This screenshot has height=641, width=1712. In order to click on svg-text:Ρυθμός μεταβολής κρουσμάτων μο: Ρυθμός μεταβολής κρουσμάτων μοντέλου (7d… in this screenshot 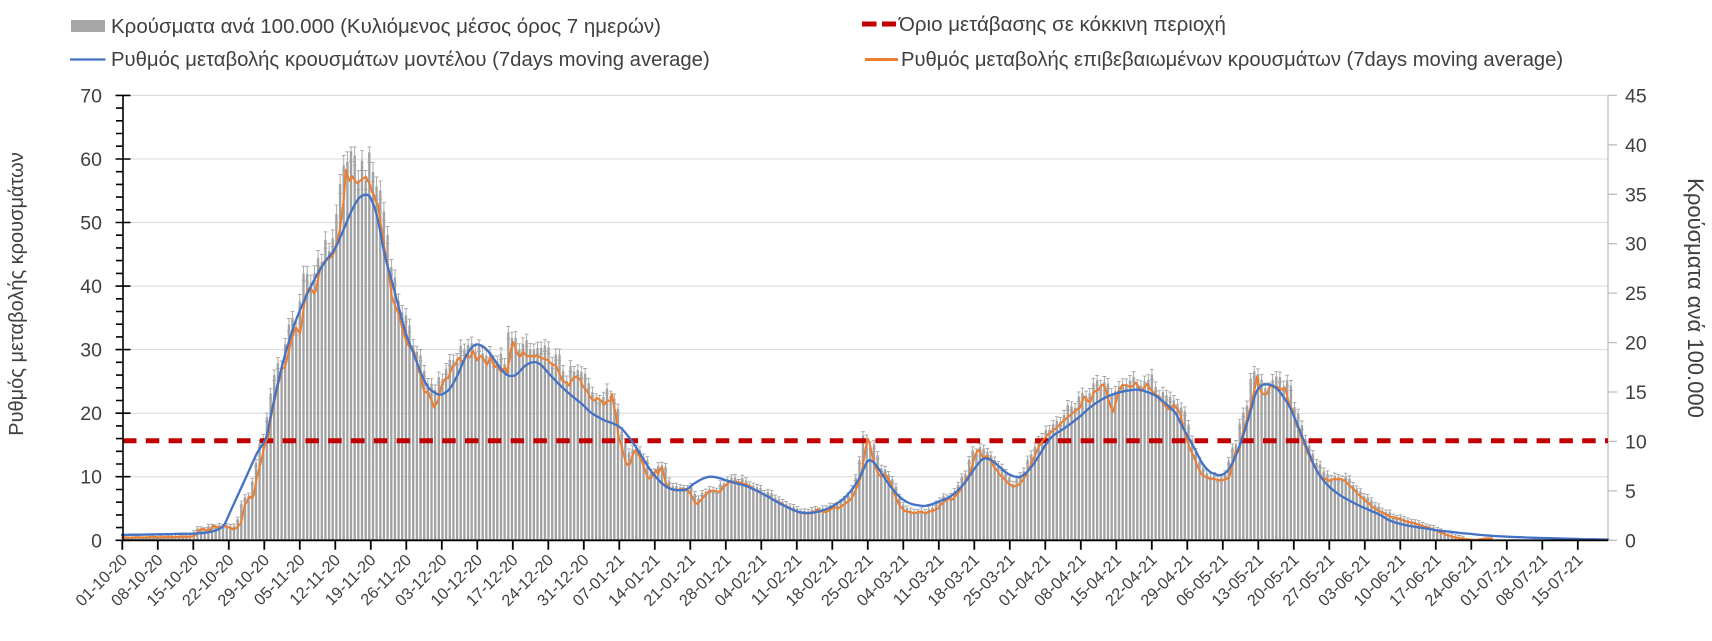, I will do `click(410, 60)`.